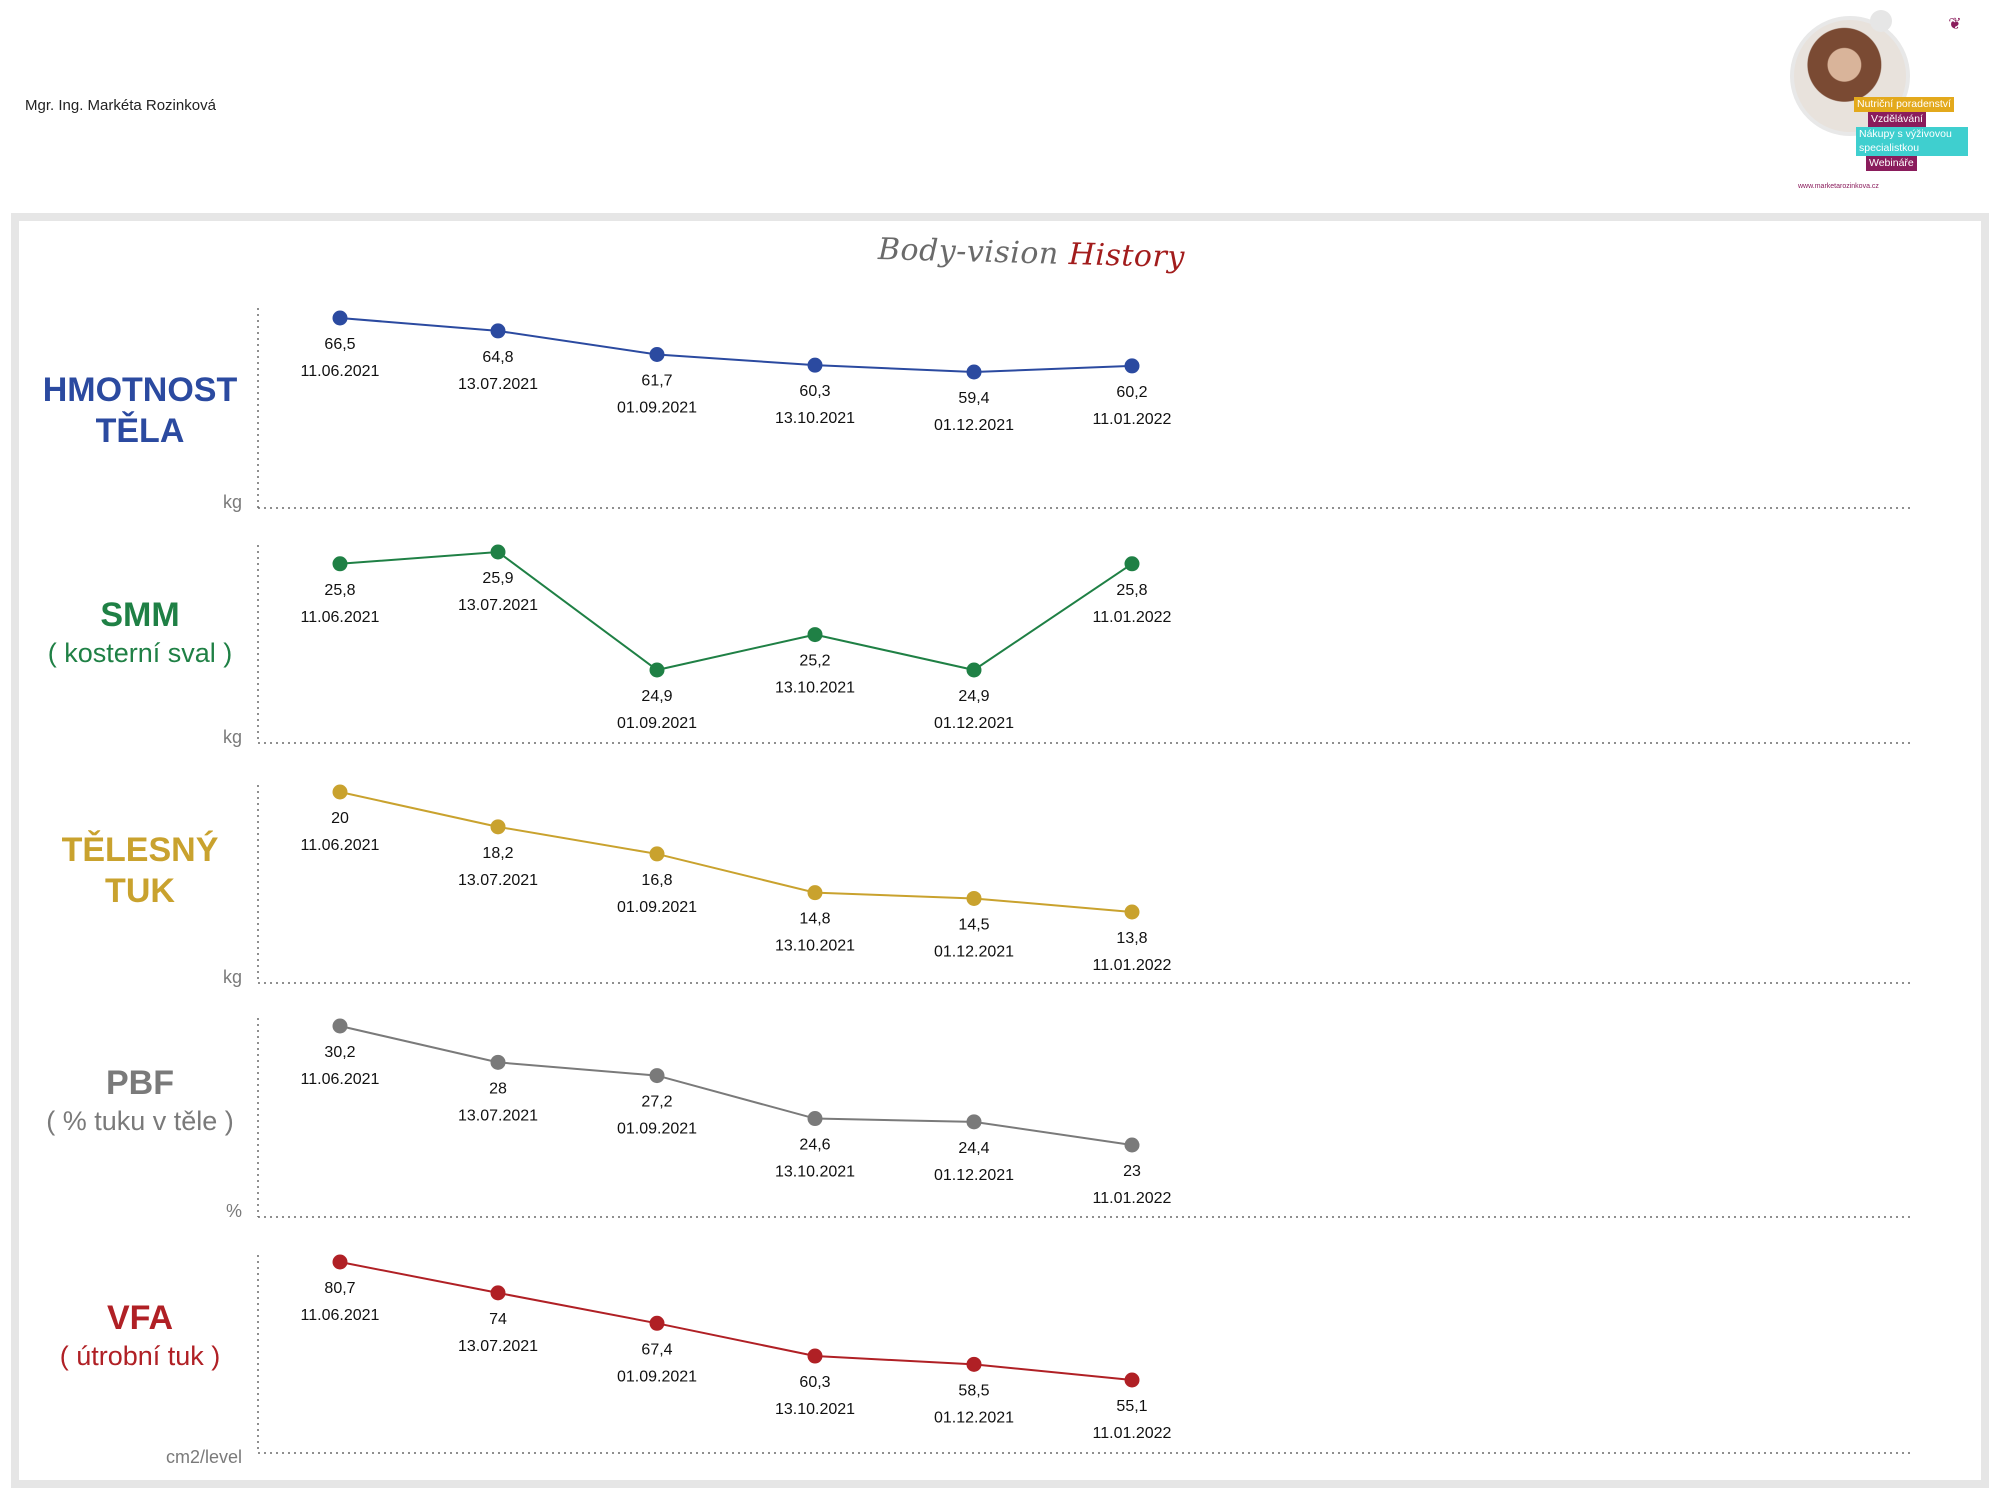 Image resolution: width=2000 pixels, height=1500 pixels. Describe the element at coordinates (1131, 938) in the screenshot. I see `data-label: 13,8` at that location.